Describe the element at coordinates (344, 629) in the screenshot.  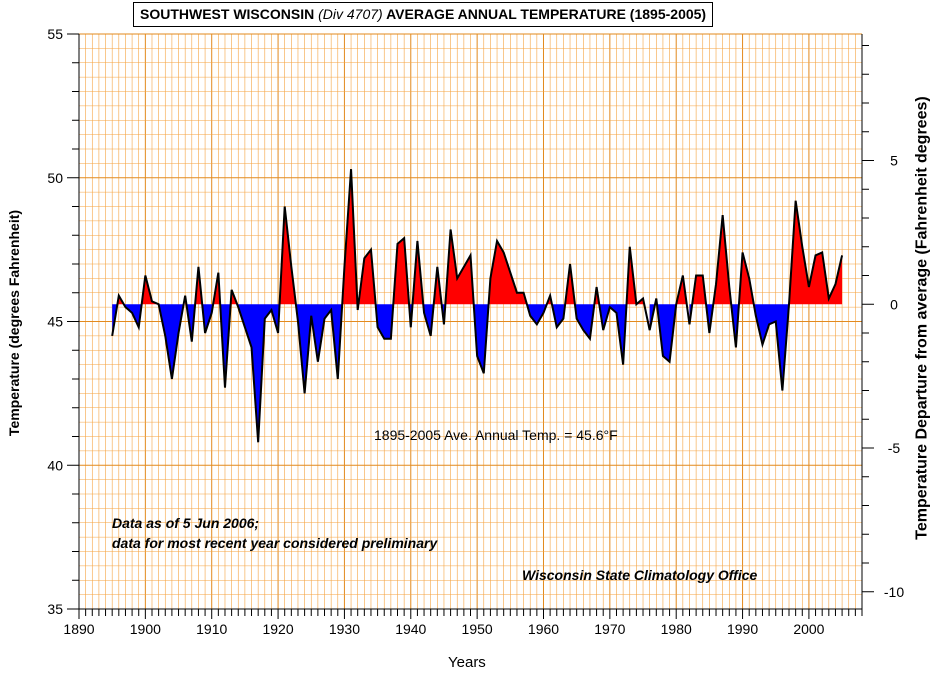
I see `x-tick-label: 1930` at that location.